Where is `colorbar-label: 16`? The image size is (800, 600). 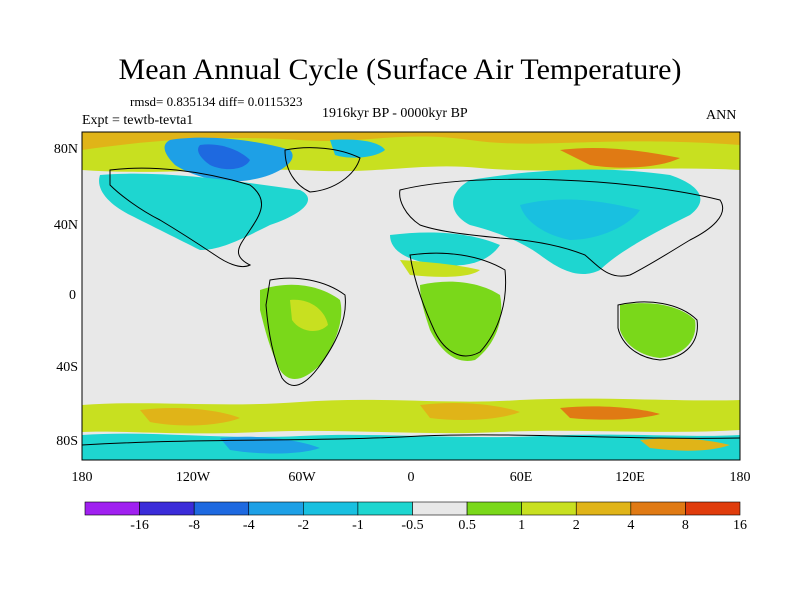
colorbar-label: 16 is located at coordinates (740, 525).